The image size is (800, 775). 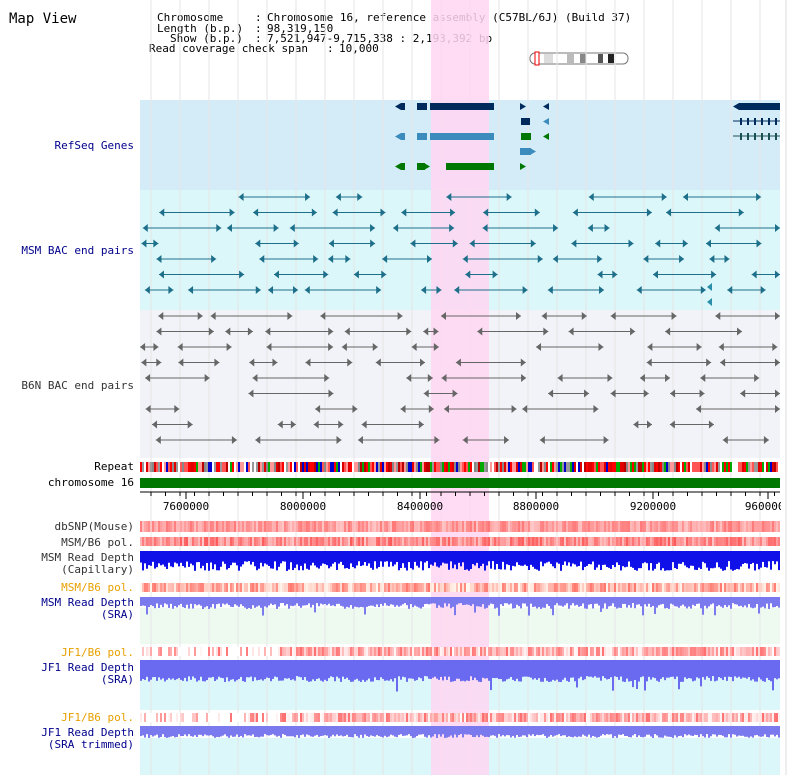 What do you see at coordinates (97, 542) in the screenshot?
I see `track-label-msm-b6-pol: MSM/B6 pol.` at bounding box center [97, 542].